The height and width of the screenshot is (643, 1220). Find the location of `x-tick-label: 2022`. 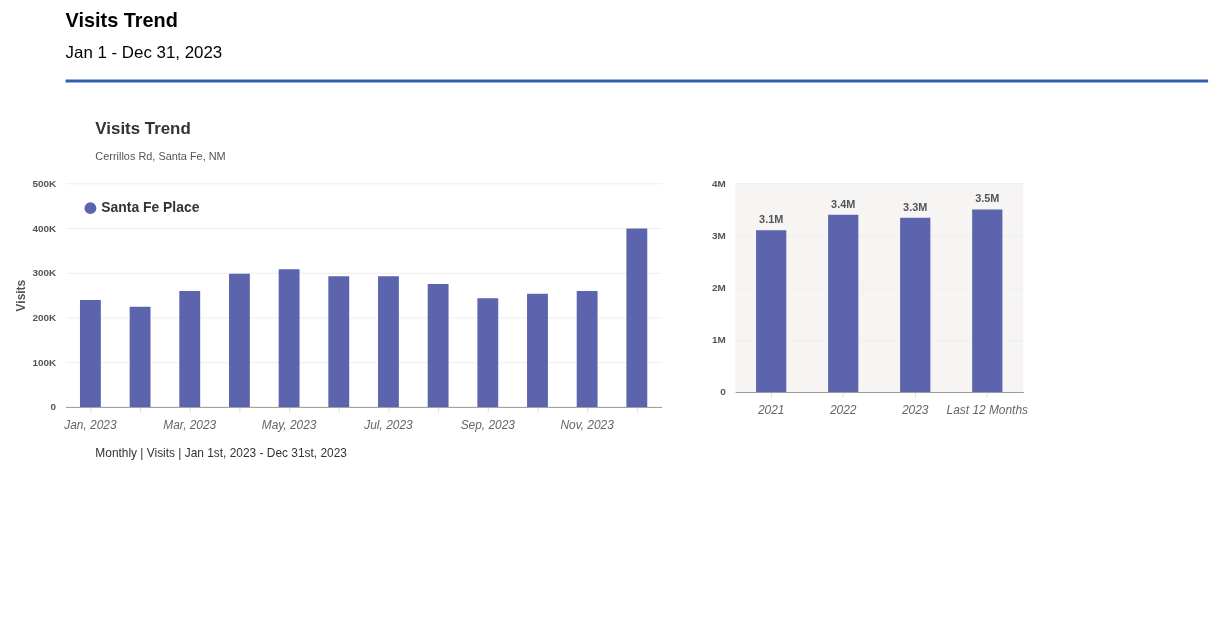

x-tick-label: 2022 is located at coordinates (842, 410).